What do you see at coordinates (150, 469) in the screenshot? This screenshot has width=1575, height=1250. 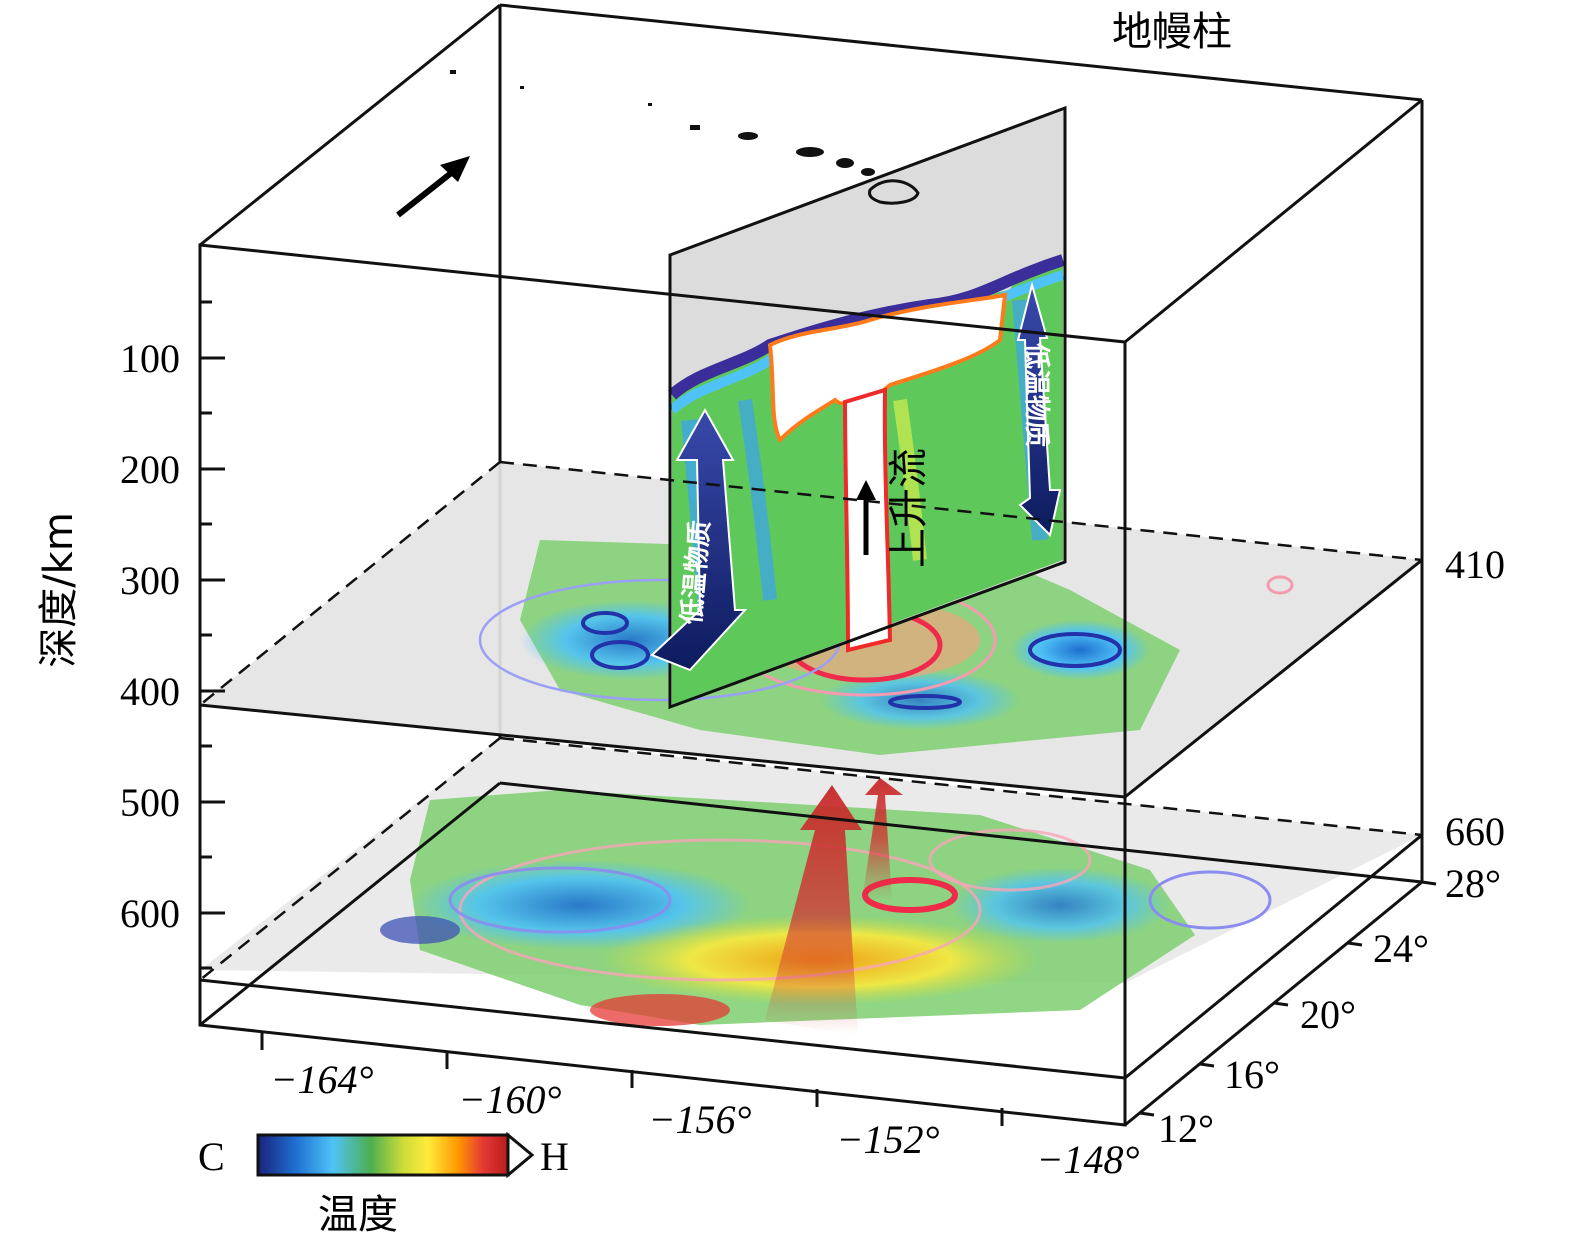 I see `depth-tick-label: 200` at bounding box center [150, 469].